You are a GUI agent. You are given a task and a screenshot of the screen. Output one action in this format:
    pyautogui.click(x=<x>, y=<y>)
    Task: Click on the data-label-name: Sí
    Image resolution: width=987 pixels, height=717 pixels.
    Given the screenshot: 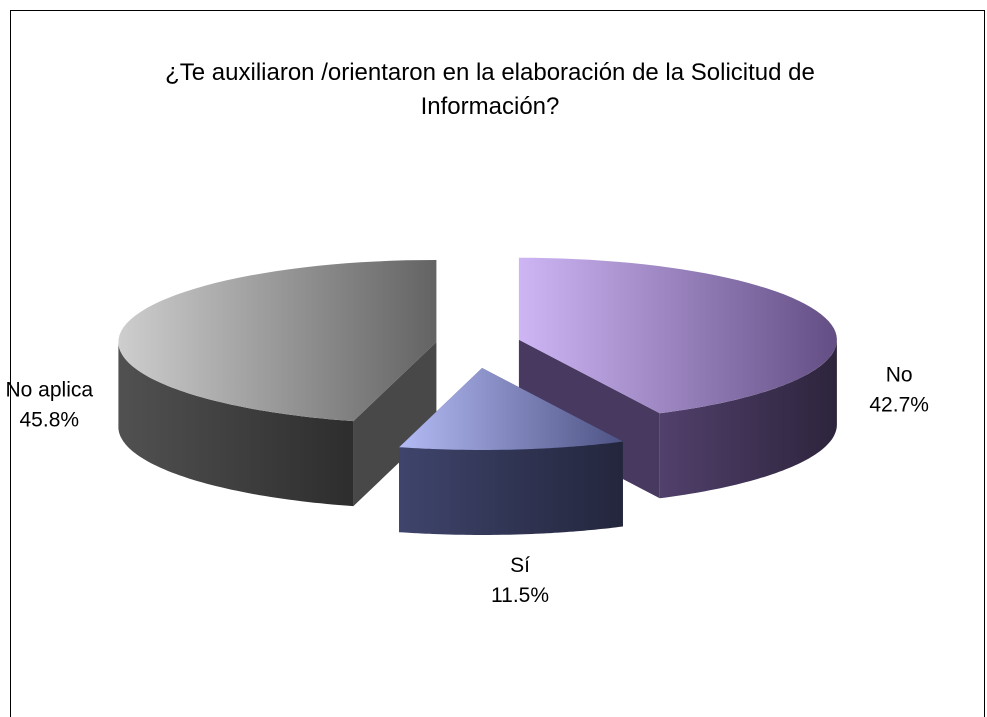 What is the action you would take?
    pyautogui.click(x=520, y=565)
    